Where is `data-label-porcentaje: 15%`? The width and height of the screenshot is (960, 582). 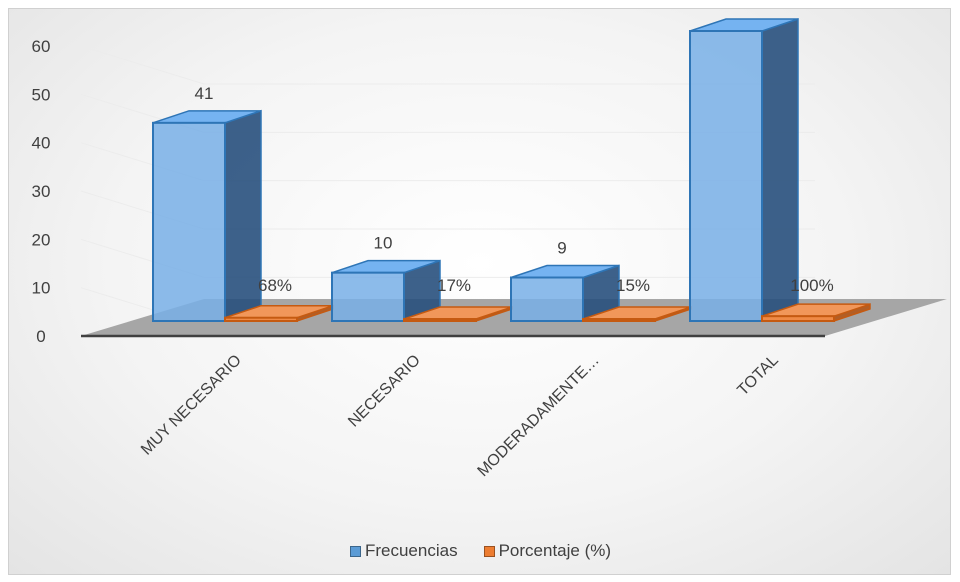 data-label-porcentaje: 15% is located at coordinates (633, 285).